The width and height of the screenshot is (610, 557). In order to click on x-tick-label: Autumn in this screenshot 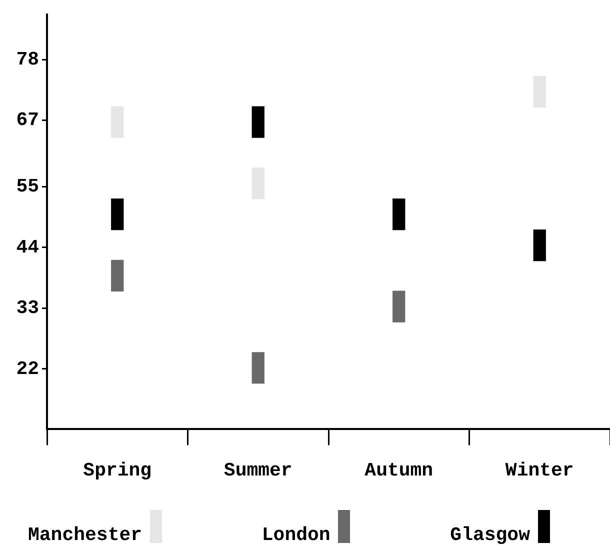, I will do `click(399, 470)`.